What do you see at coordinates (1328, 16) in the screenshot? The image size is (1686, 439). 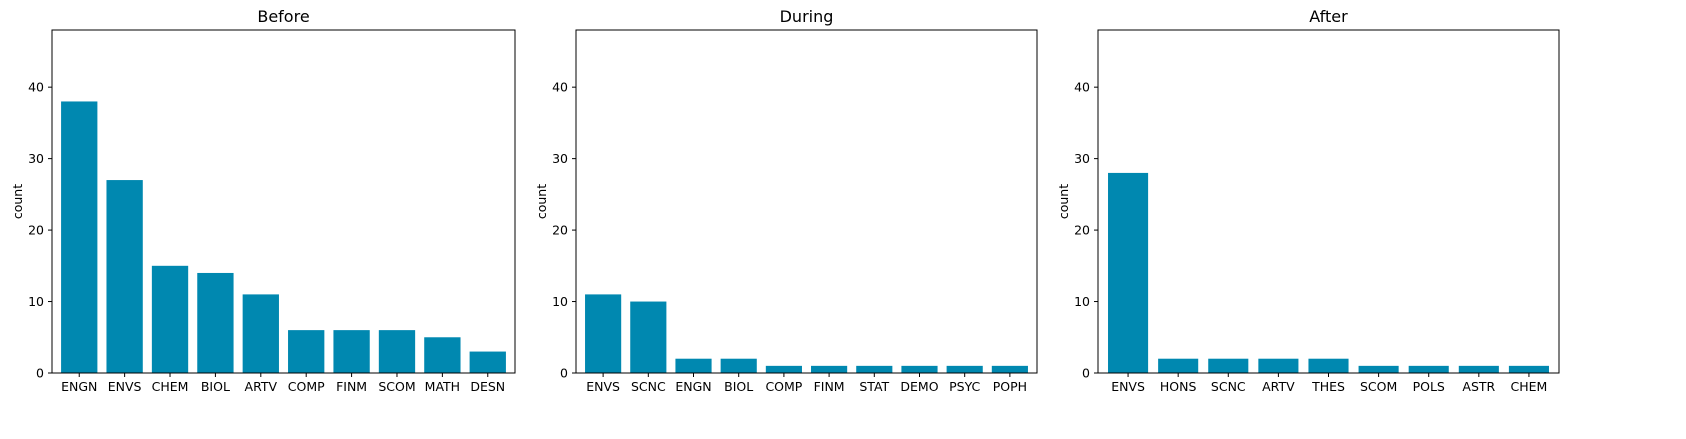 I see `panel-title: After` at bounding box center [1328, 16].